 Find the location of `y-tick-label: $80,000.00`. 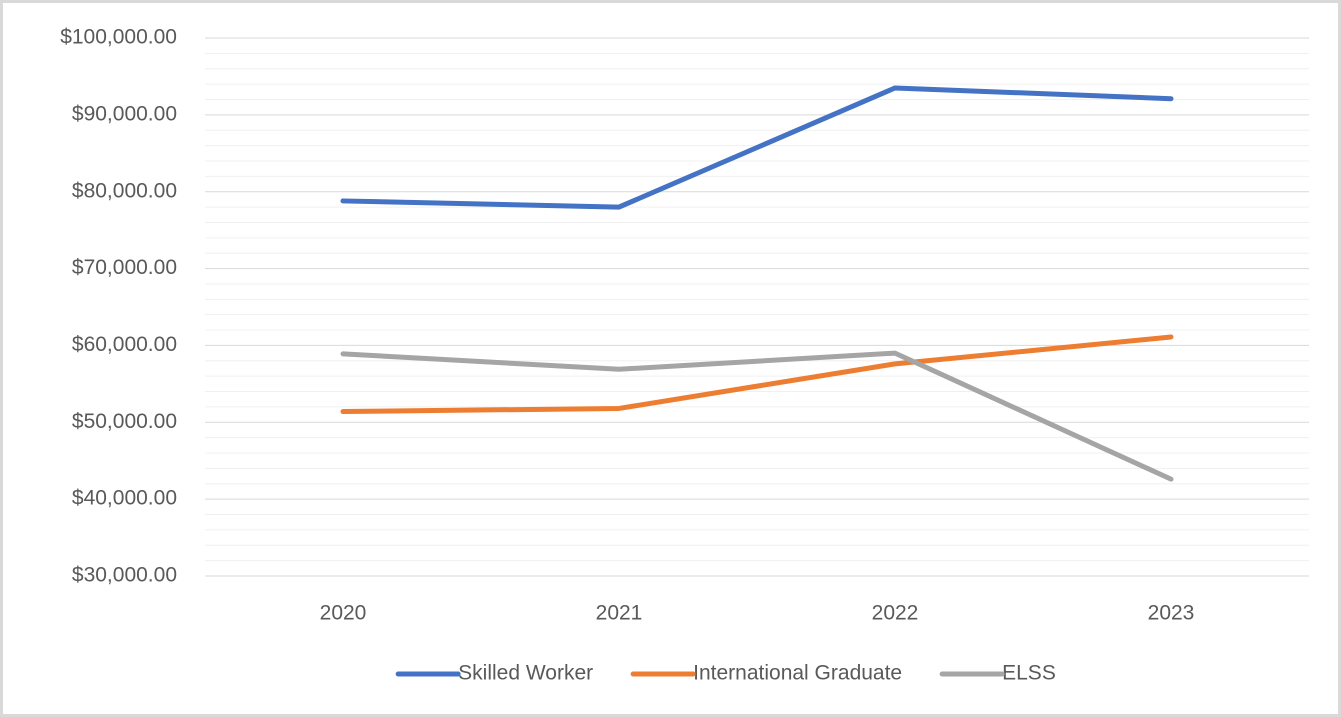

y-tick-label: $80,000.00 is located at coordinates (124, 190).